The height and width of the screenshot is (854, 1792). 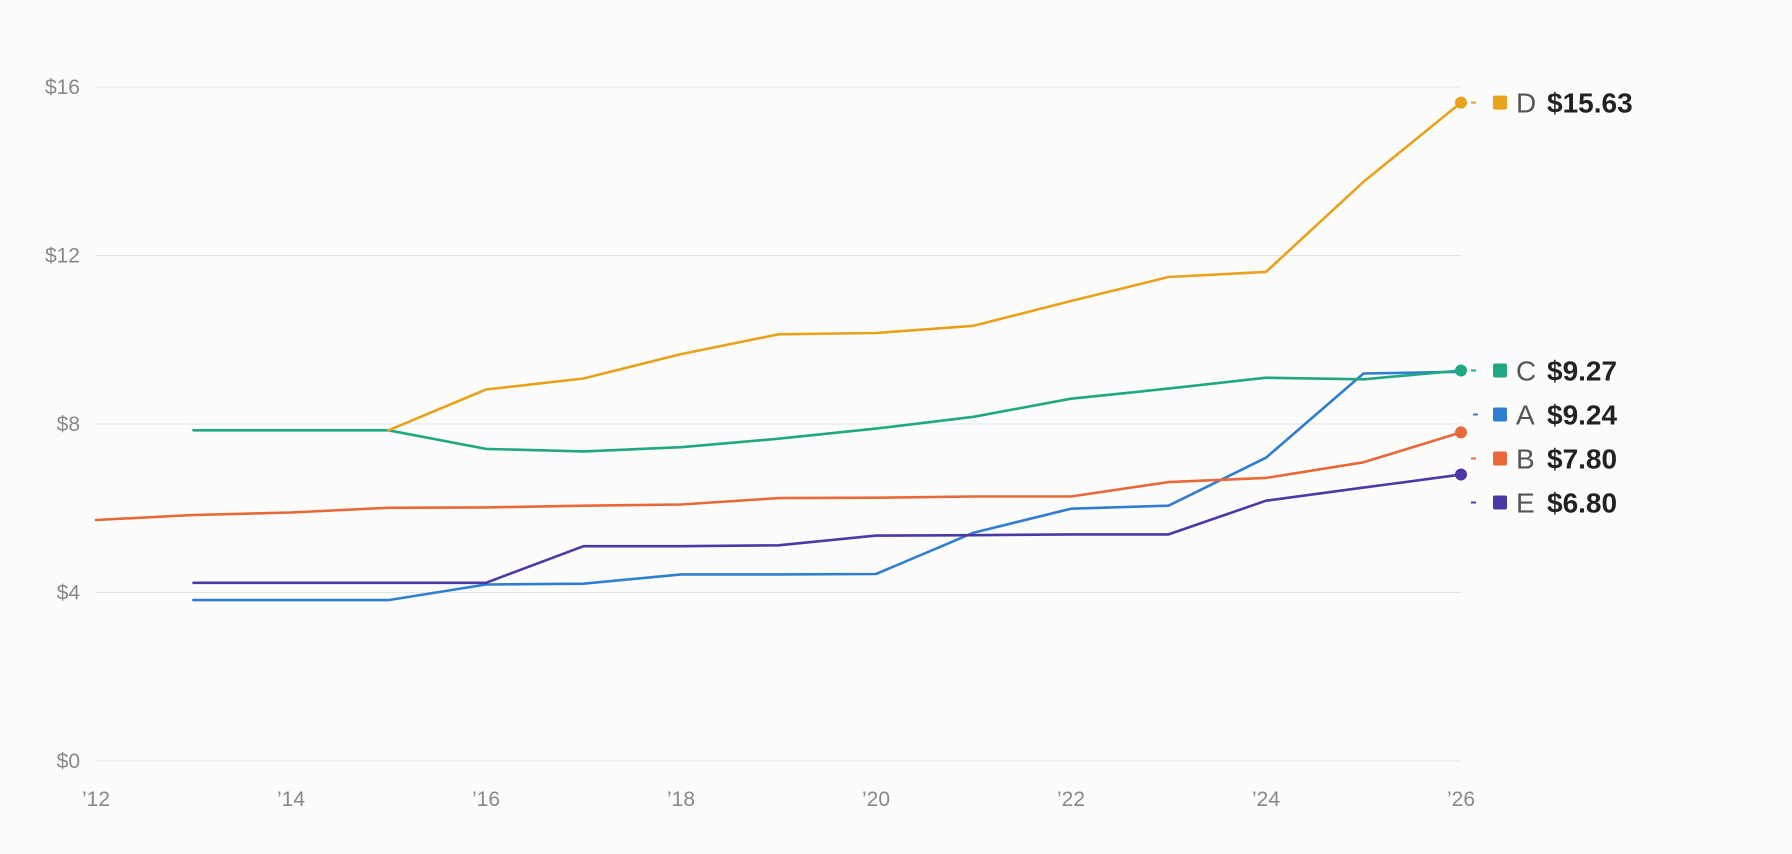 I want to click on x-axis: ’12 ’14 ’16 ’18 ’20 ’22 ’24 ’26, so click(x=778, y=799).